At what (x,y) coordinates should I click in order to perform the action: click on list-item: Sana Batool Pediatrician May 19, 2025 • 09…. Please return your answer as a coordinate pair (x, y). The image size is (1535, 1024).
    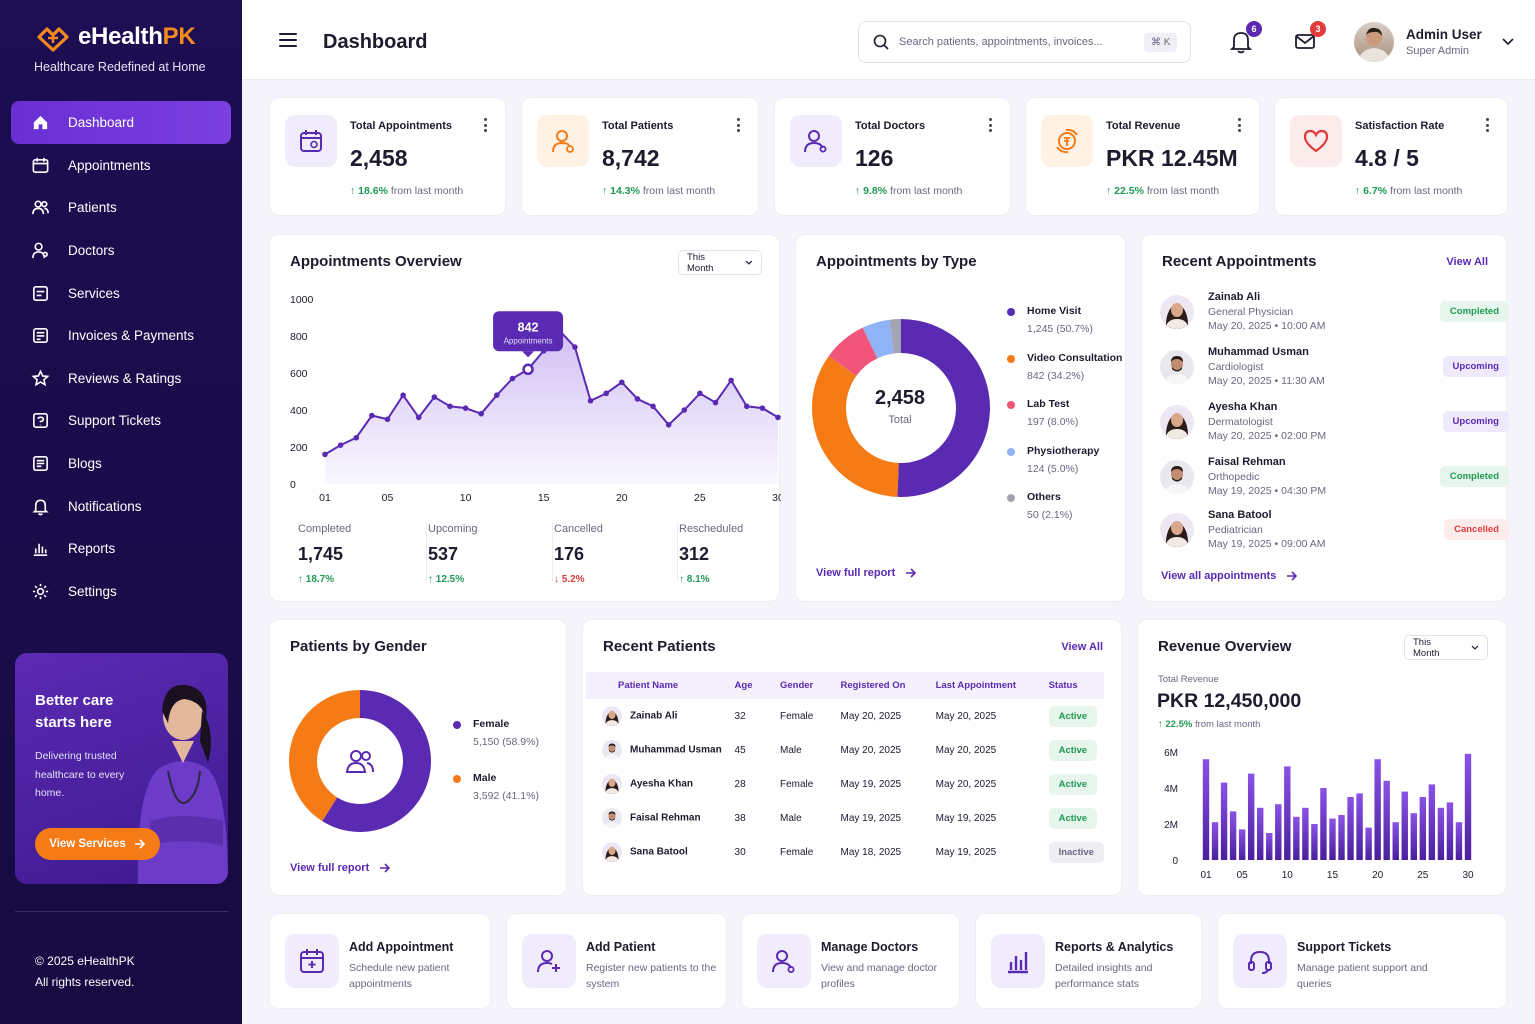
    Looking at the image, I should click on (1334, 534).